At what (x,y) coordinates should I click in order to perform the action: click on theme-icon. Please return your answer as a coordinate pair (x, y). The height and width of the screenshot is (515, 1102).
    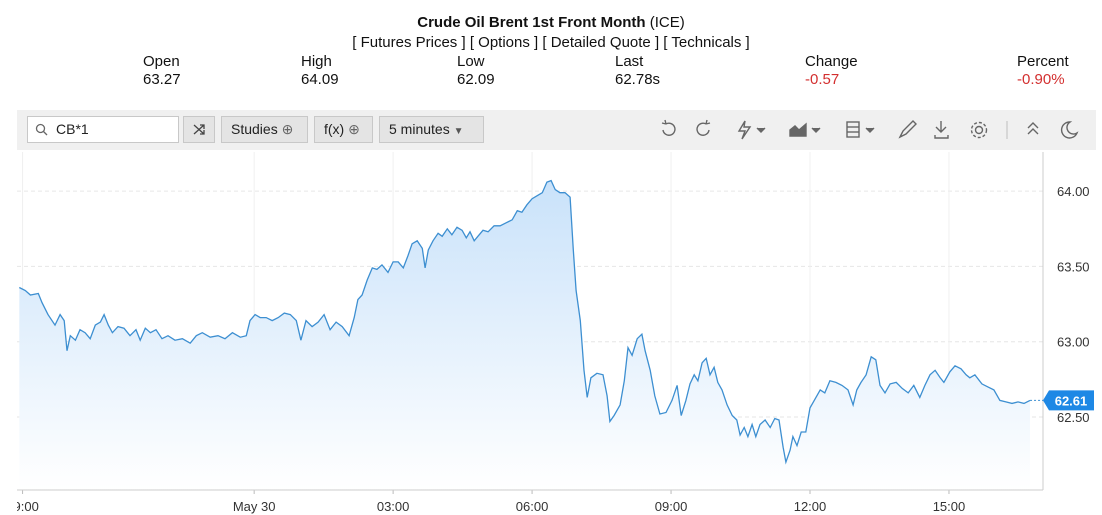
    Looking at the image, I should click on (1069, 130).